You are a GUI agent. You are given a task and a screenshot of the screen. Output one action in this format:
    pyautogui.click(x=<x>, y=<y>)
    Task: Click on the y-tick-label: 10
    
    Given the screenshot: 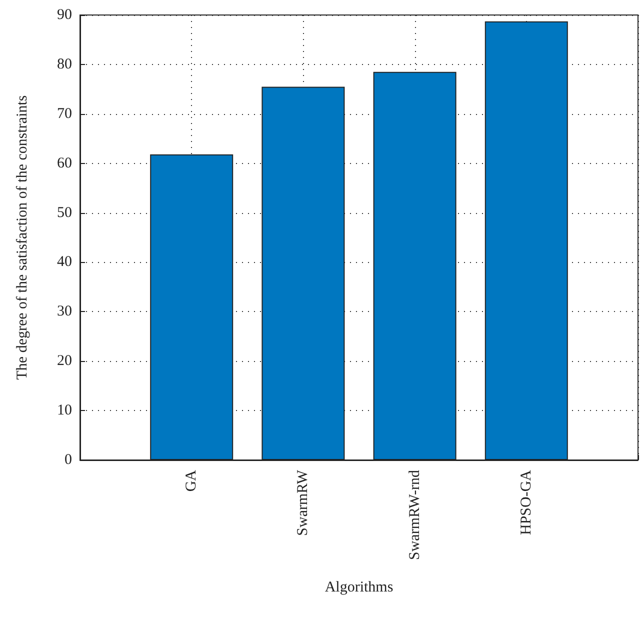 What is the action you would take?
    pyautogui.click(x=64, y=410)
    